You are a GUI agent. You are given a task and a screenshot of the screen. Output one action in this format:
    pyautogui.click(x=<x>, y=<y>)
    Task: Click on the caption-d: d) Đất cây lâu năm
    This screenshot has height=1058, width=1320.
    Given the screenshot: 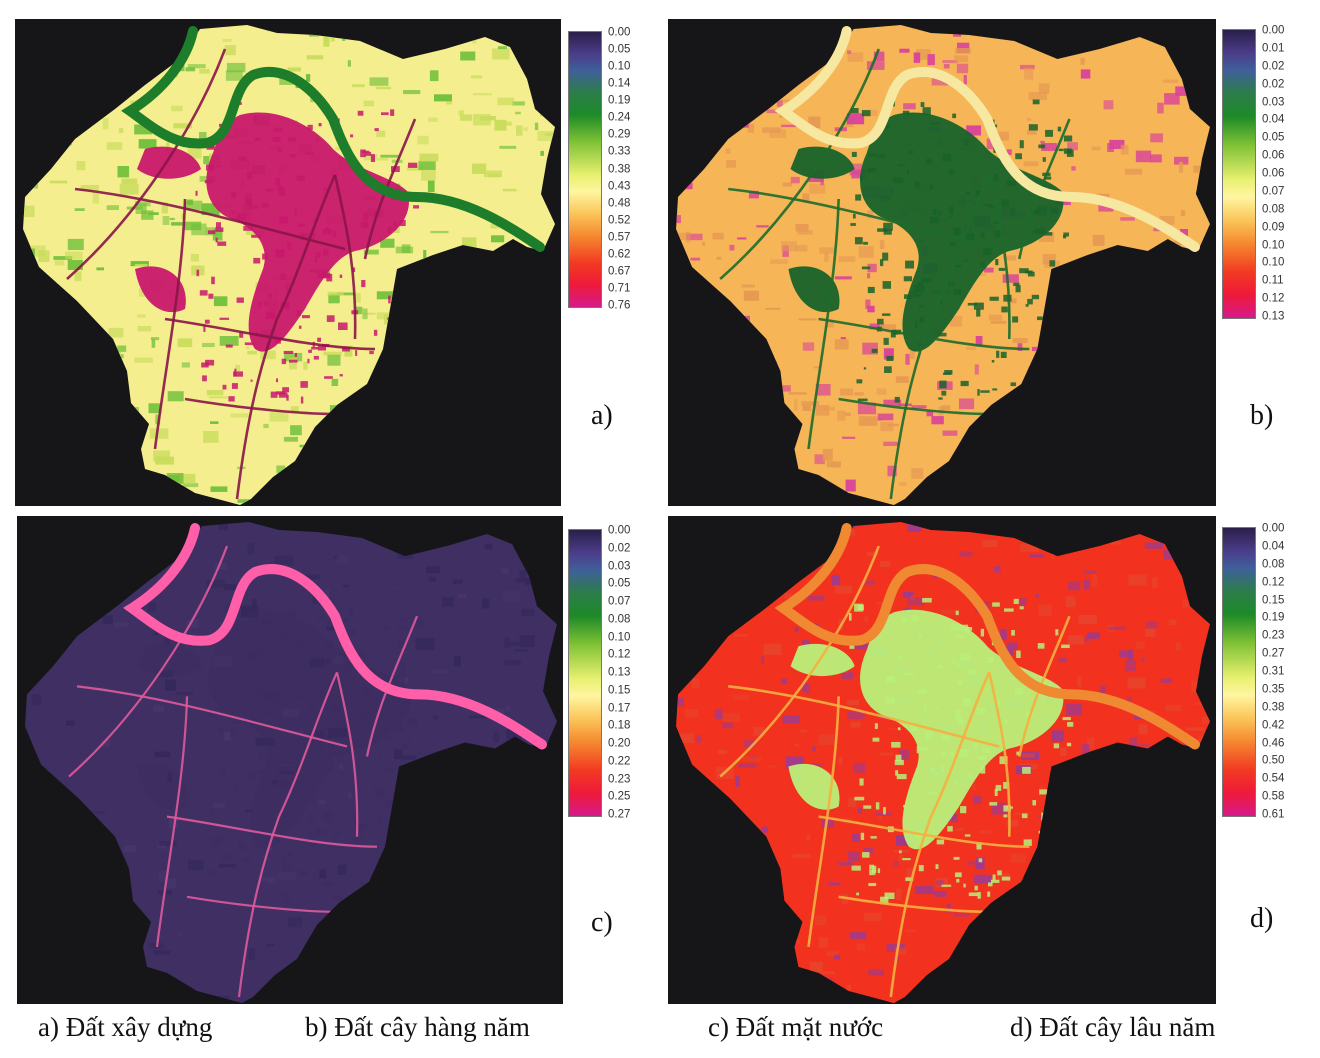 What is the action you would take?
    pyautogui.click(x=1113, y=1027)
    